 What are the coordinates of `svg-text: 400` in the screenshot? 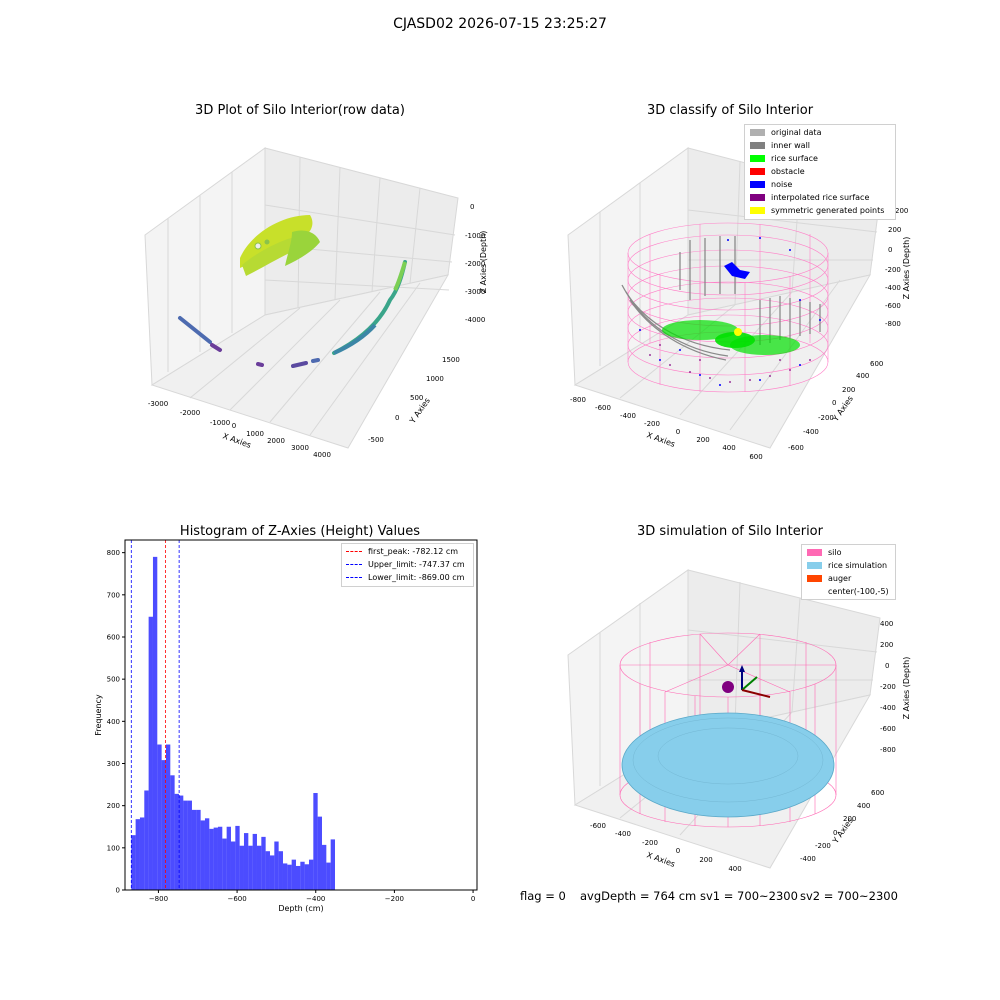 It's located at (862, 376).